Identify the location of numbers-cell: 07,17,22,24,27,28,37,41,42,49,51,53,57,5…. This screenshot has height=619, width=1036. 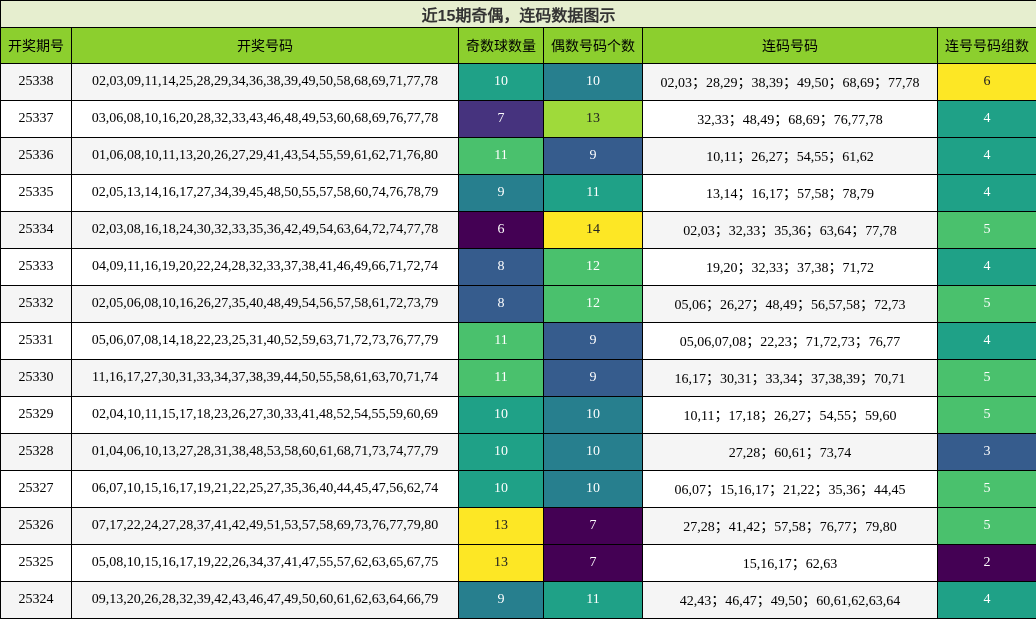
(265, 526).